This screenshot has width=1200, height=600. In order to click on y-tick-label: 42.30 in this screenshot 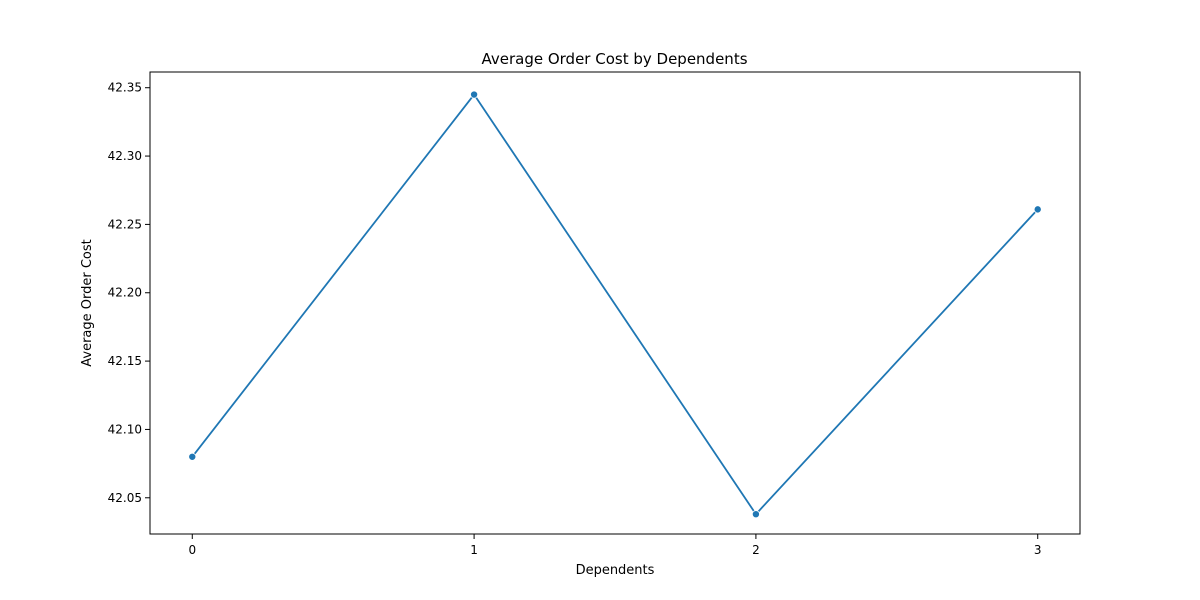, I will do `click(125, 156)`.